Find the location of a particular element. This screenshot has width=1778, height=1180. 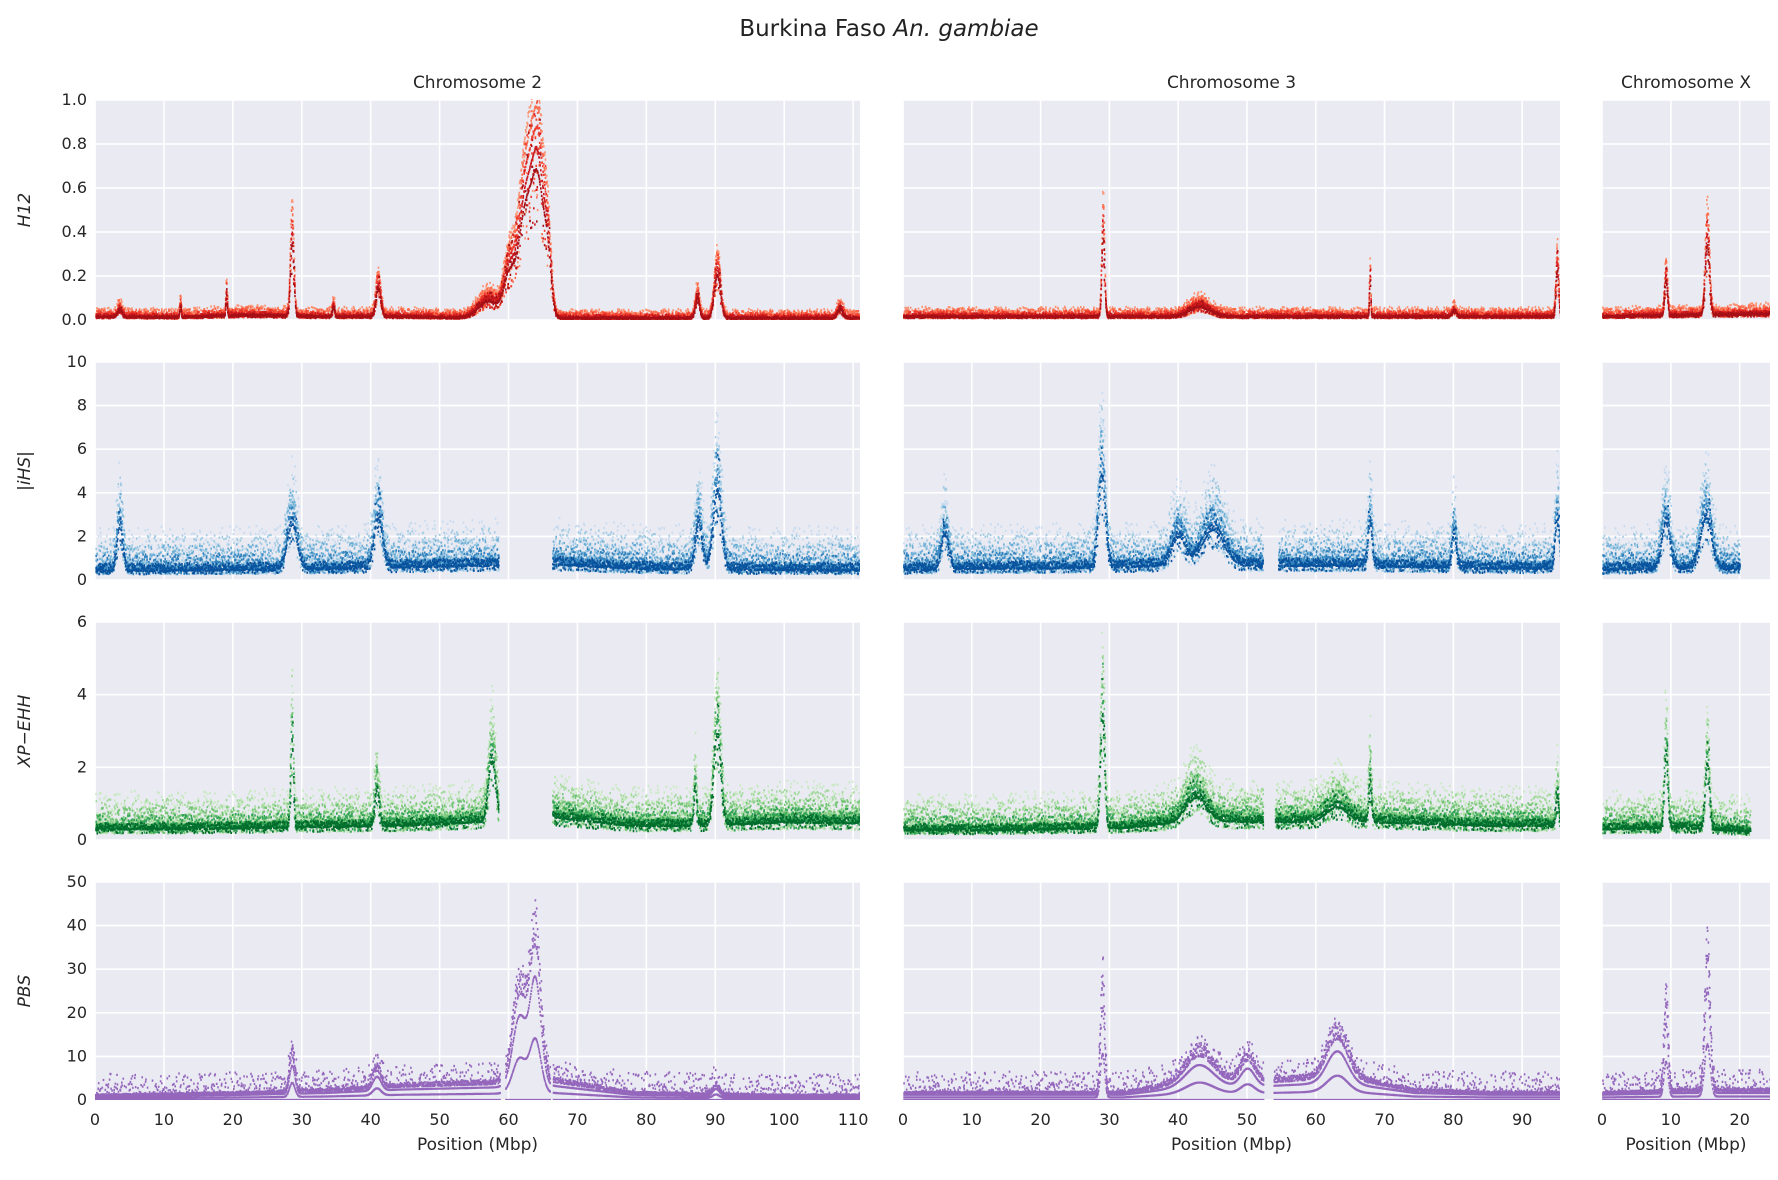

xlabel-chromosome-3: Position (Mbp) is located at coordinates (1231, 1145).